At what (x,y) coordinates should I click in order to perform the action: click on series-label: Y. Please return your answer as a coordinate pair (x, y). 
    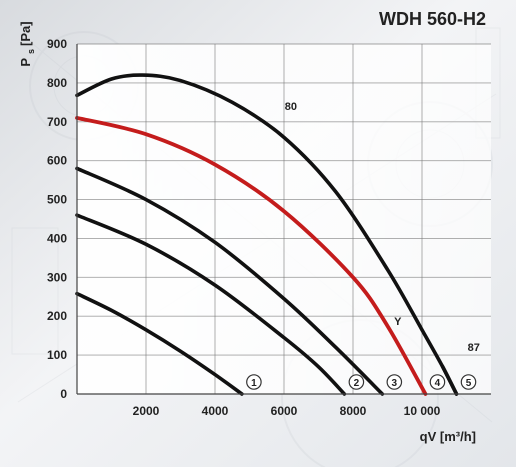
    Looking at the image, I should click on (398, 322).